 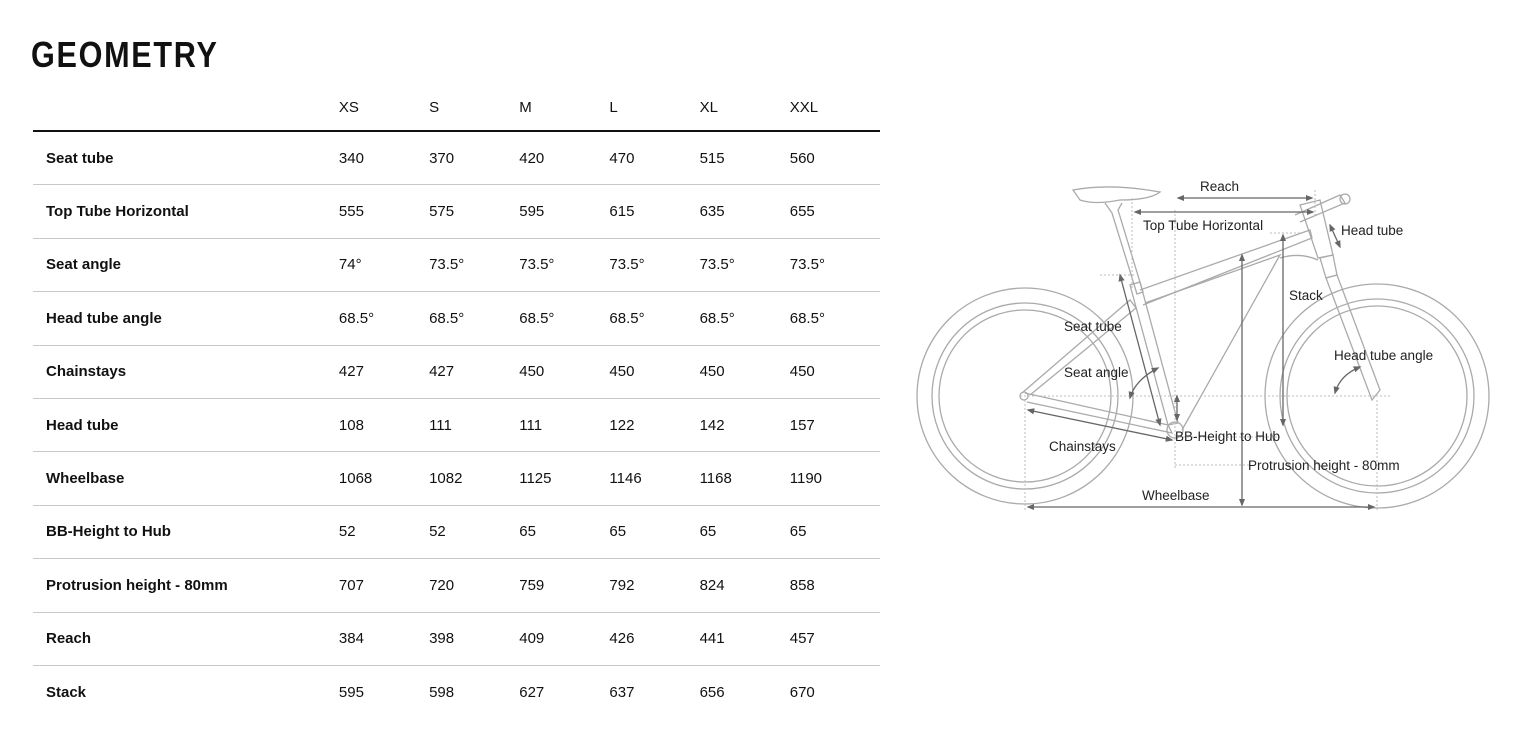 I want to click on cell-value: 340, so click(x=384, y=158).